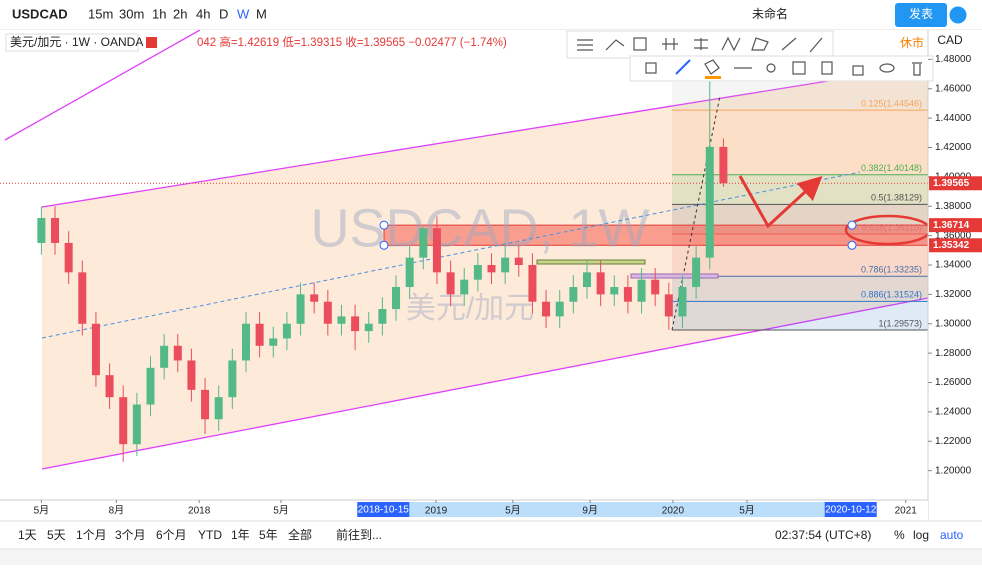 The width and height of the screenshot is (982, 570). Describe the element at coordinates (953, 88) in the screenshot. I see `y-tick-label: 1.46000` at that location.